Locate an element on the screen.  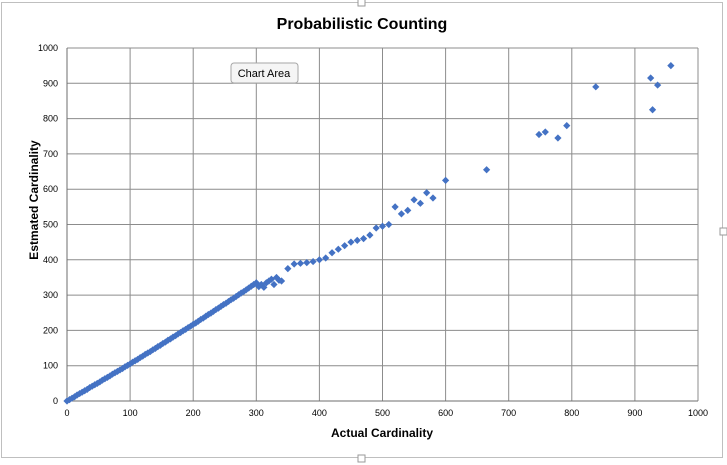
x-tick-label: 400 is located at coordinates (319, 413).